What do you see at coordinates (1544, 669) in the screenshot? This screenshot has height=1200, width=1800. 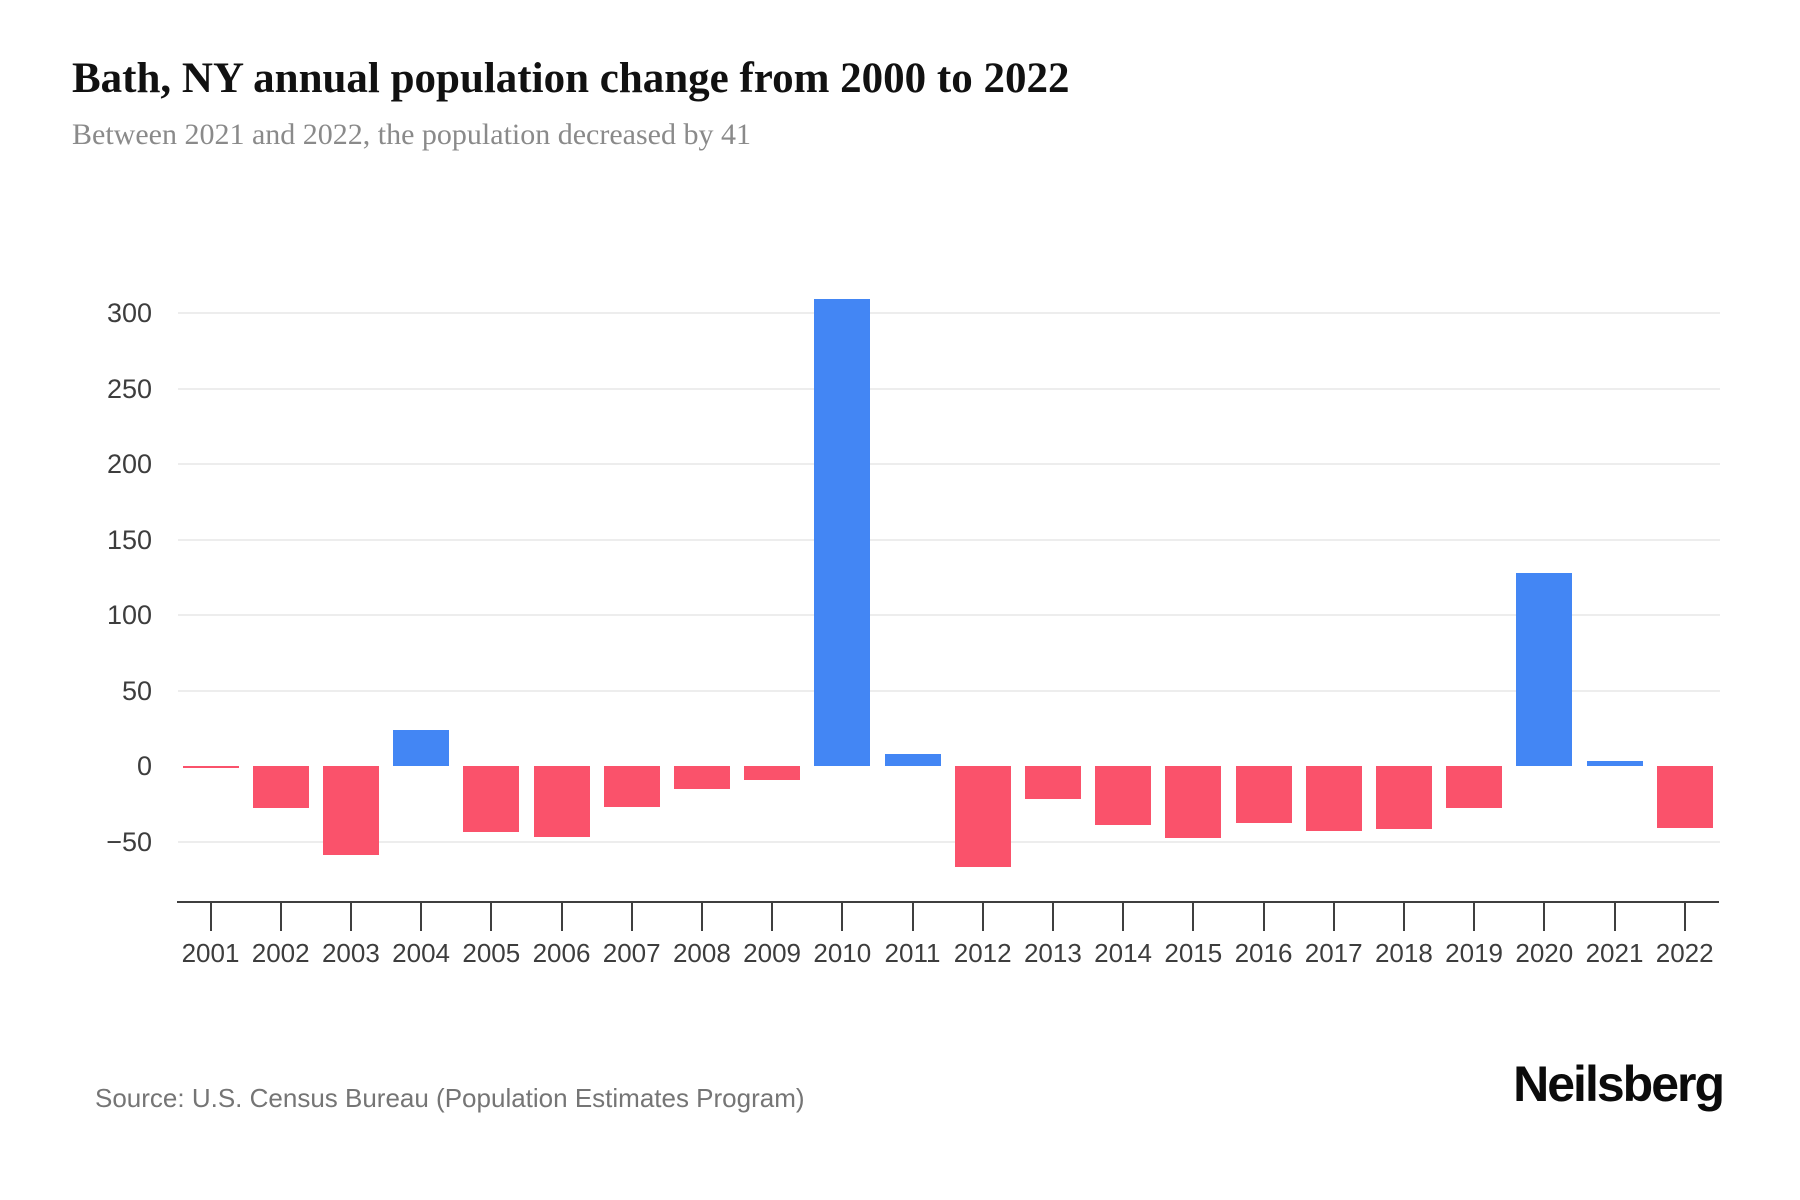 I see `bar-2020` at bounding box center [1544, 669].